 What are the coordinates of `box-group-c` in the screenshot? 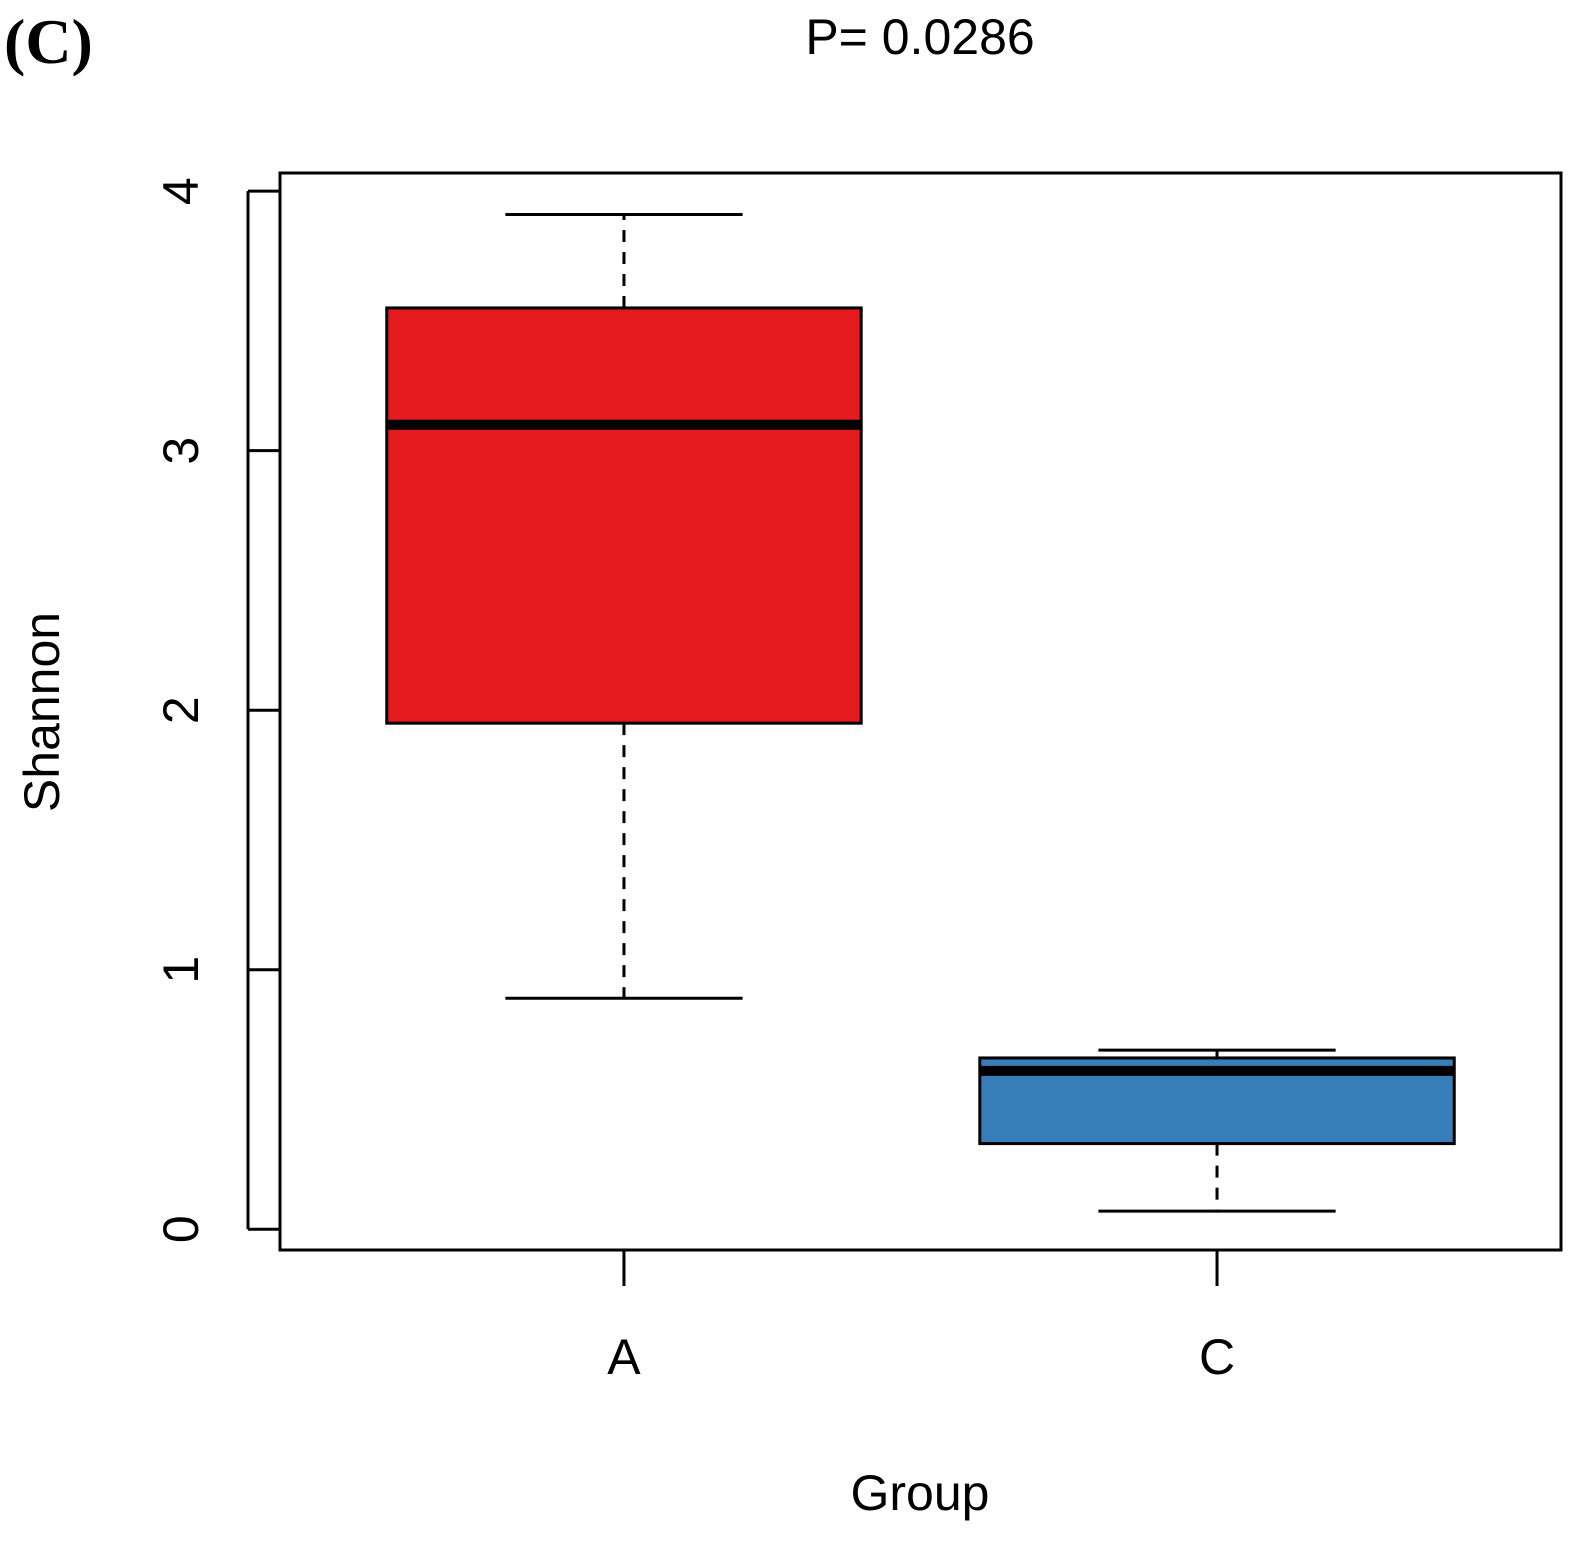 It's located at (1217, 1130).